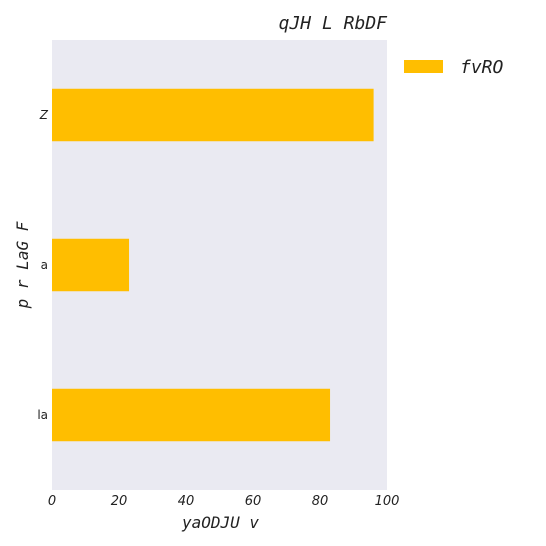  I want to click on bar-Z, so click(213, 115).